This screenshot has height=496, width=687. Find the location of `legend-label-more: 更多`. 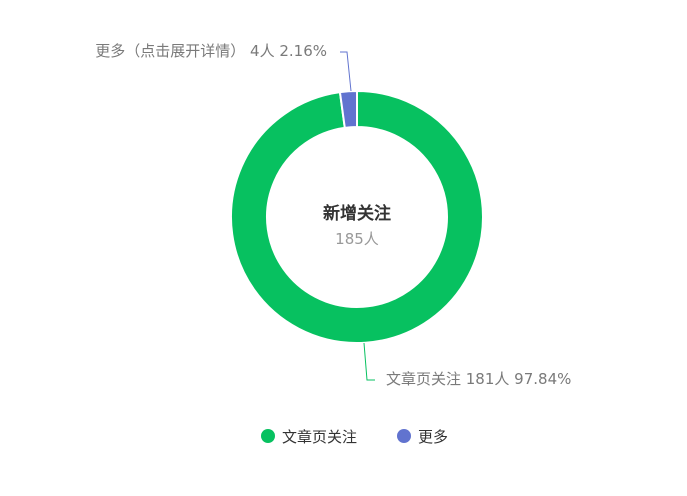

legend-label-more: 更多 is located at coordinates (433, 437).